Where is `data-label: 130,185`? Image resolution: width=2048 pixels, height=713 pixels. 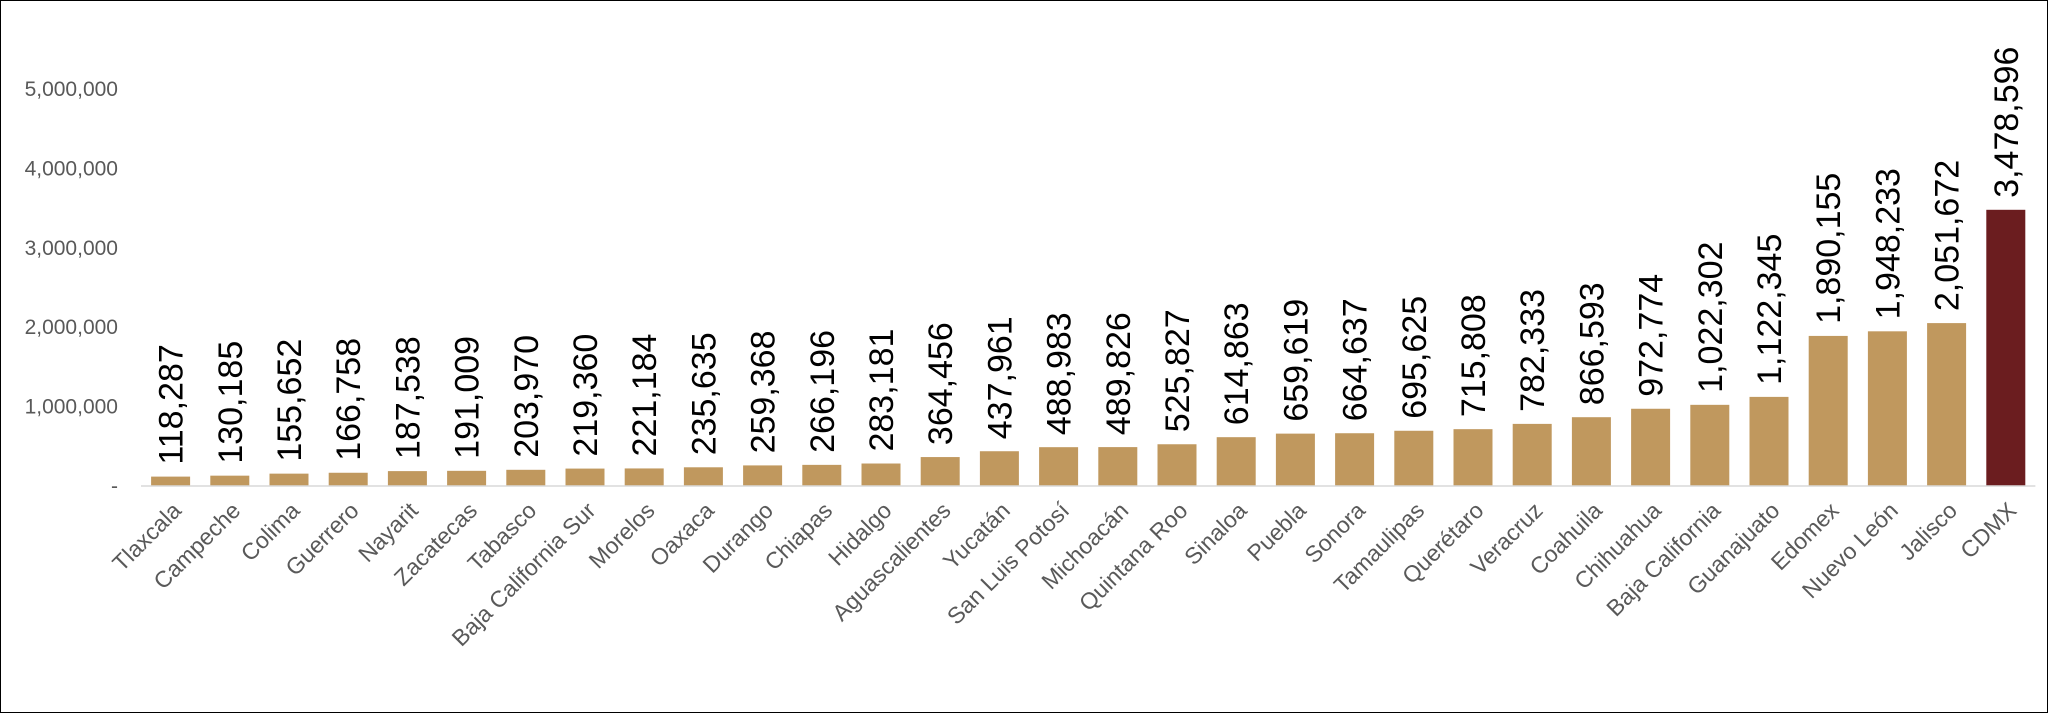
data-label: 130,185 is located at coordinates (231, 402).